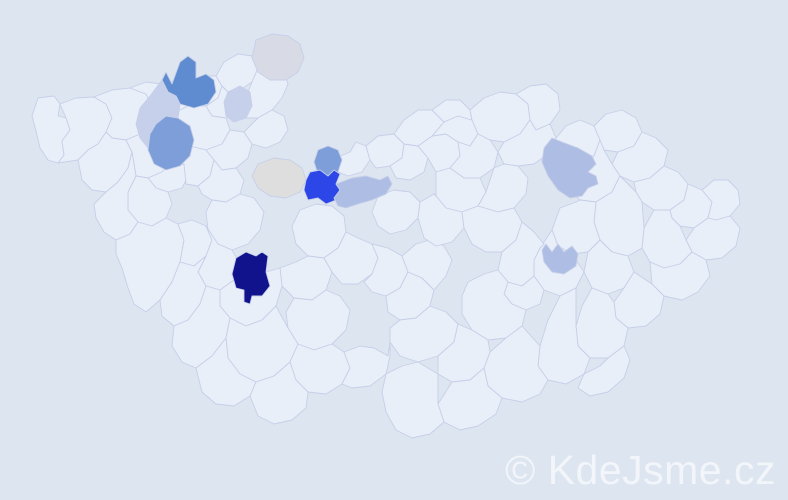  I want to click on district-uh-south, so click(604, 371).